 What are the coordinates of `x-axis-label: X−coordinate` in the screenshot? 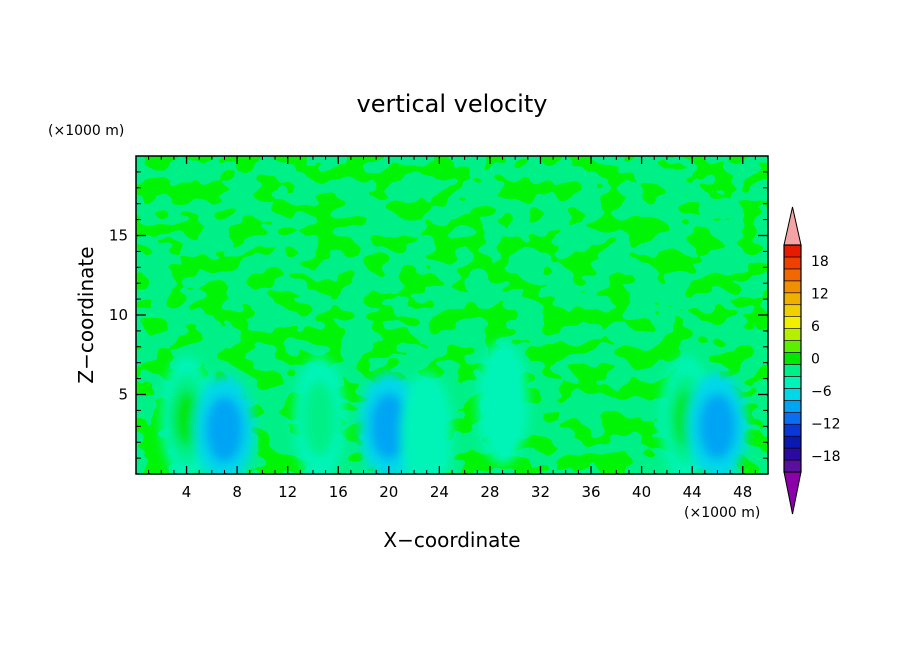 It's located at (451, 540).